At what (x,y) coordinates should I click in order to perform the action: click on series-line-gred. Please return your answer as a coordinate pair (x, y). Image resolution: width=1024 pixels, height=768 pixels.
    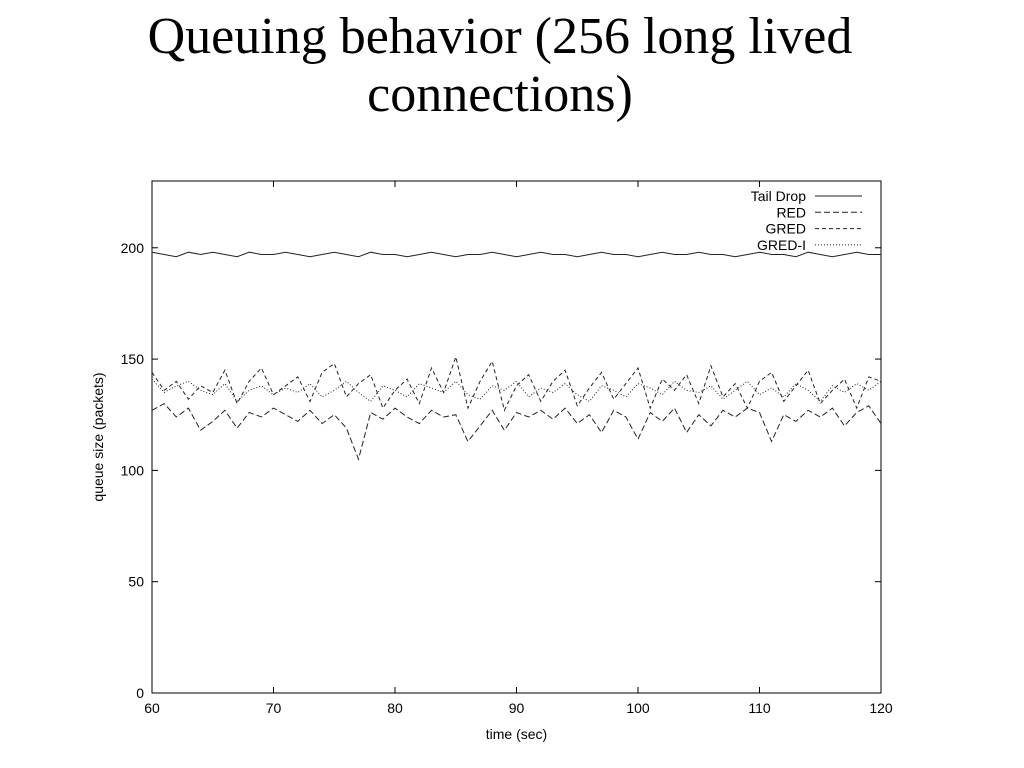
    Looking at the image, I should click on (516, 383).